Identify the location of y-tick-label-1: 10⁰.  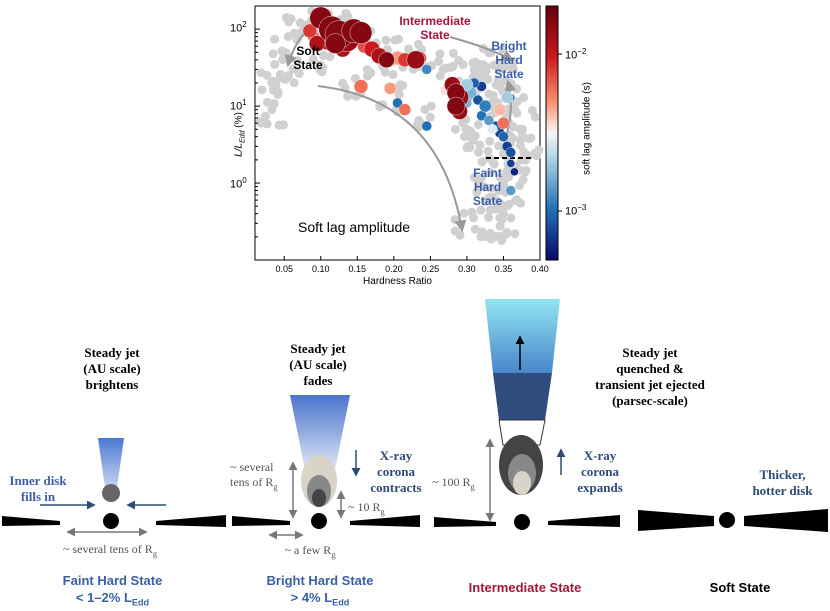
(238, 183).